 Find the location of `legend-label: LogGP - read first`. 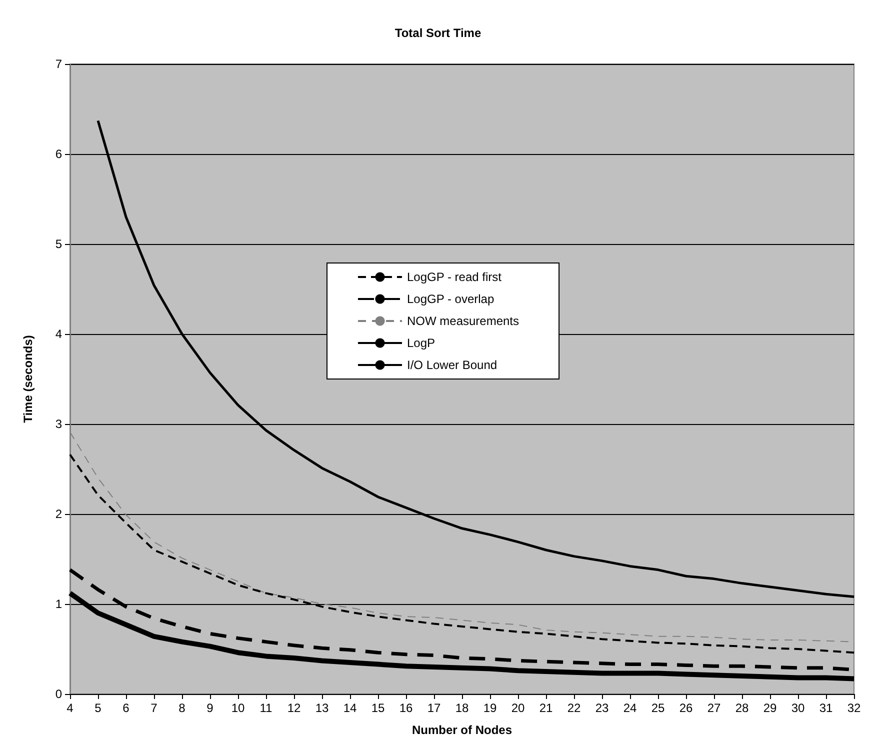

legend-label: LogGP - read first is located at coordinates (454, 277).